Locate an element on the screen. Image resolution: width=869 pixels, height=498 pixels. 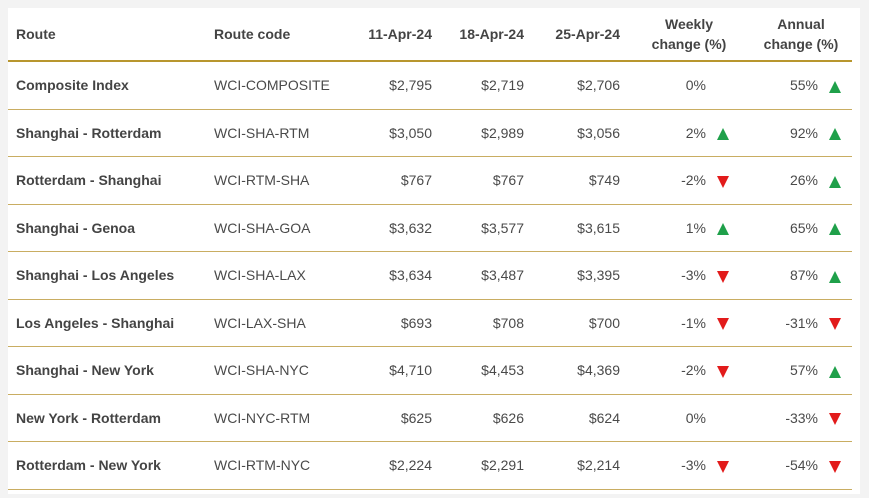
cell-text: WCI-LAX-SHA is located at coordinates (260, 322).